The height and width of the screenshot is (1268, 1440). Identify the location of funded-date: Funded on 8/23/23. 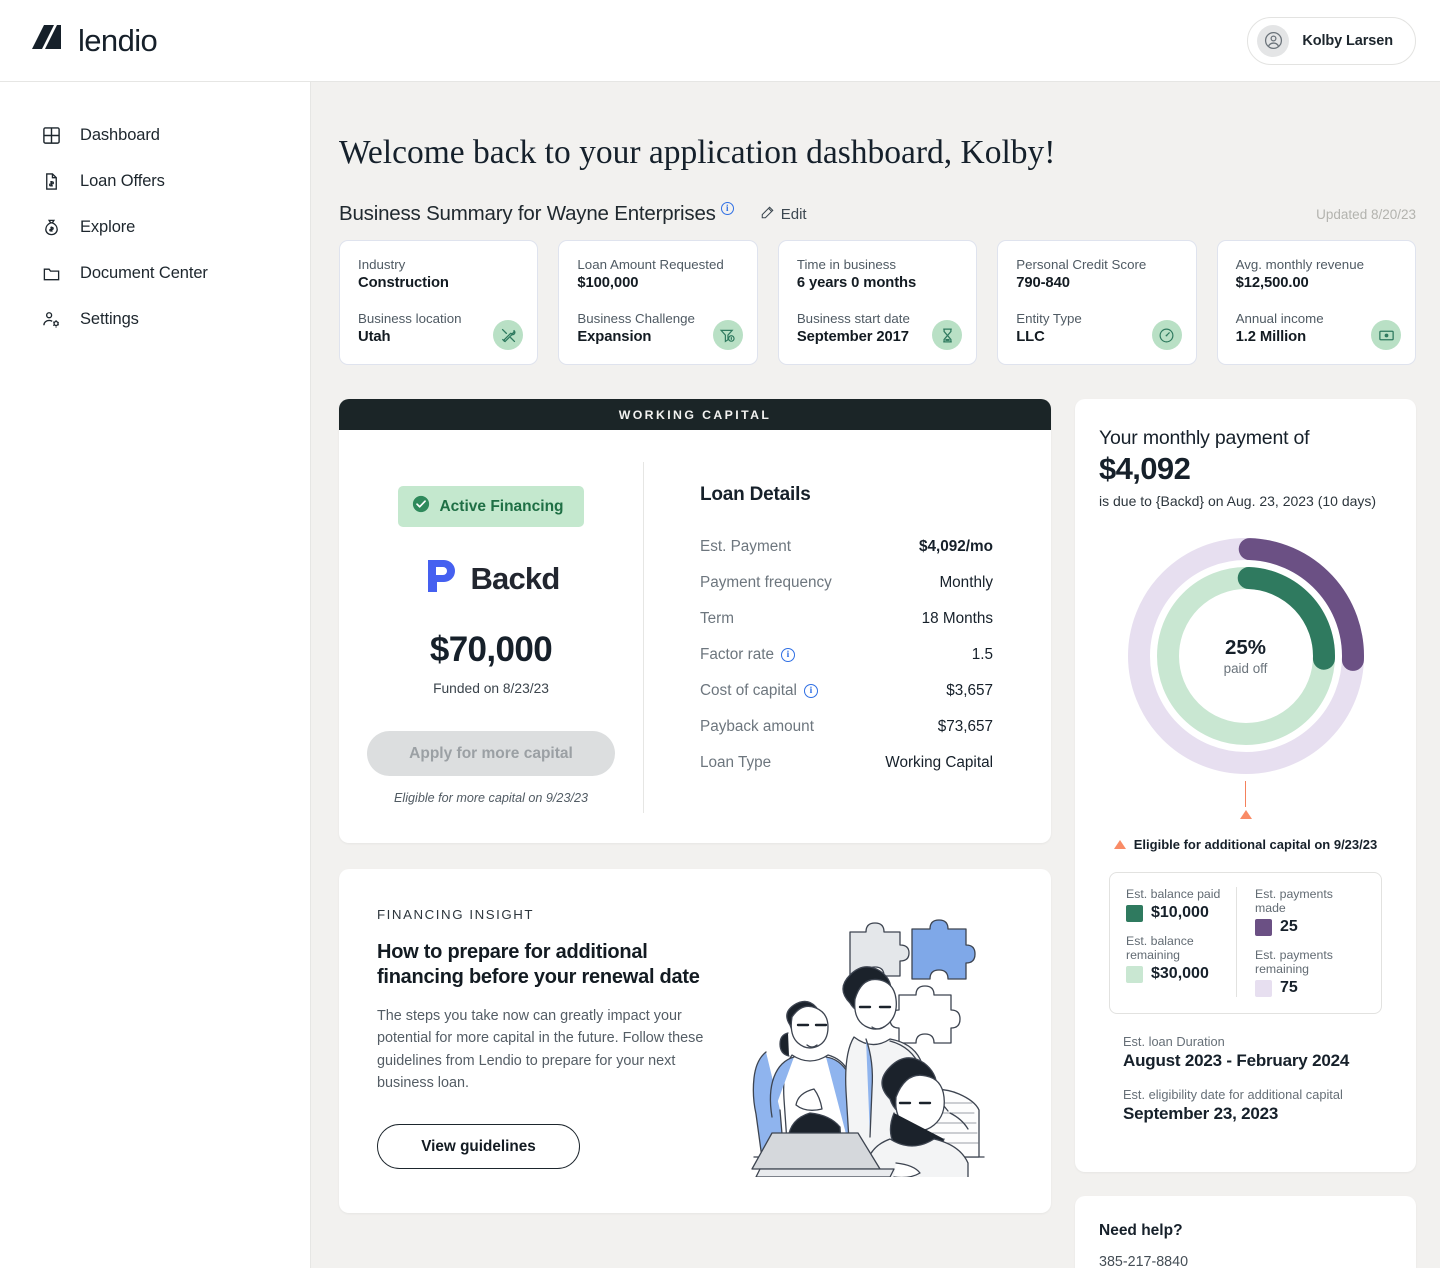
(491, 688).